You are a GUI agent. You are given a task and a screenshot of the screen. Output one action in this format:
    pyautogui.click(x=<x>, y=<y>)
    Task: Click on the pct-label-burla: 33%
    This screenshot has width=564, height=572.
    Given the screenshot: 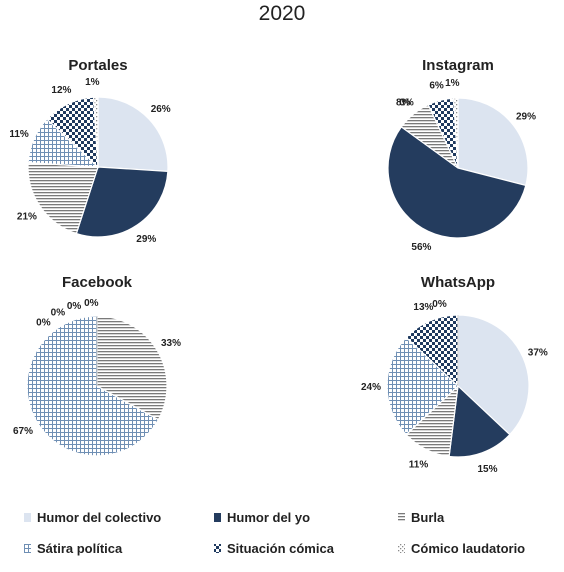 What is the action you would take?
    pyautogui.click(x=171, y=343)
    